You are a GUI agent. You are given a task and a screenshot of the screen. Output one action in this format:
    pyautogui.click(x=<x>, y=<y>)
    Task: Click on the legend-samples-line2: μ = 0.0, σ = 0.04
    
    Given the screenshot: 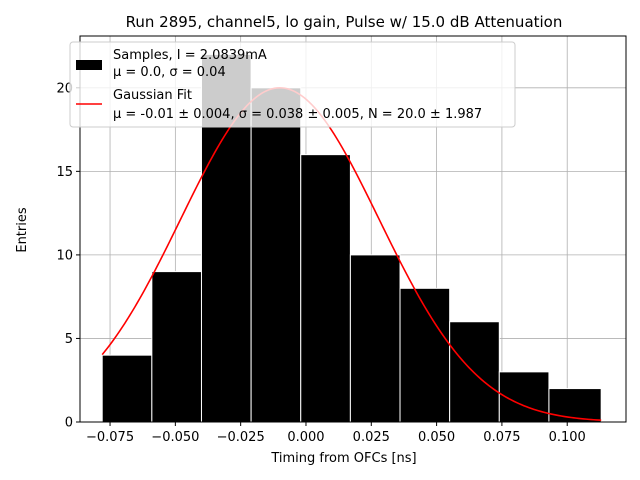 What is the action you would take?
    pyautogui.click(x=169, y=72)
    